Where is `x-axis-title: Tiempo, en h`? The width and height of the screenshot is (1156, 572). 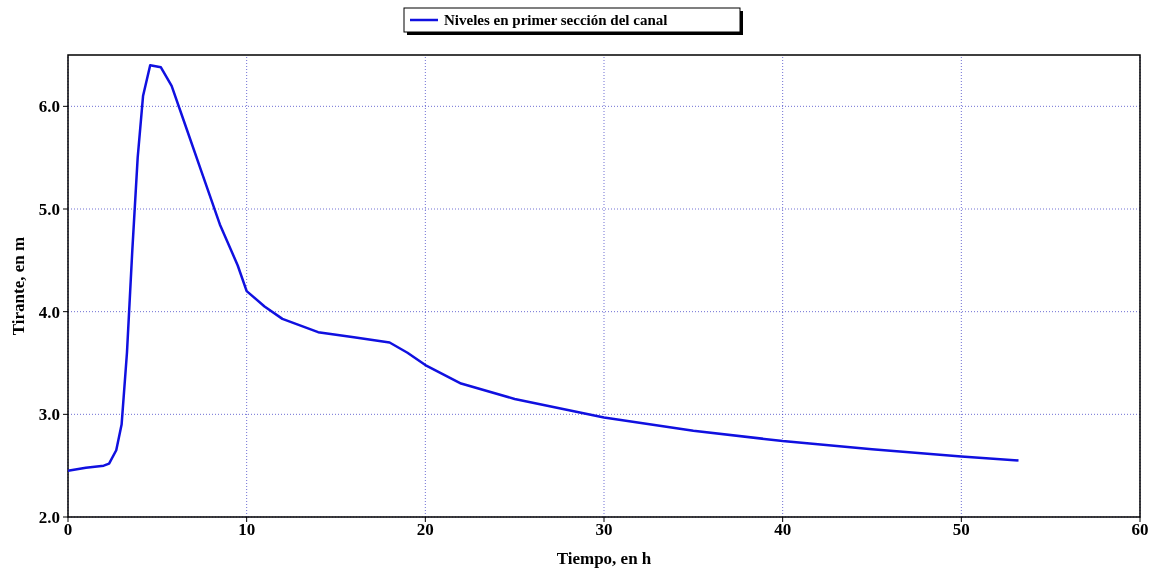
x-axis-title: Tiempo, en h is located at coordinates (604, 558).